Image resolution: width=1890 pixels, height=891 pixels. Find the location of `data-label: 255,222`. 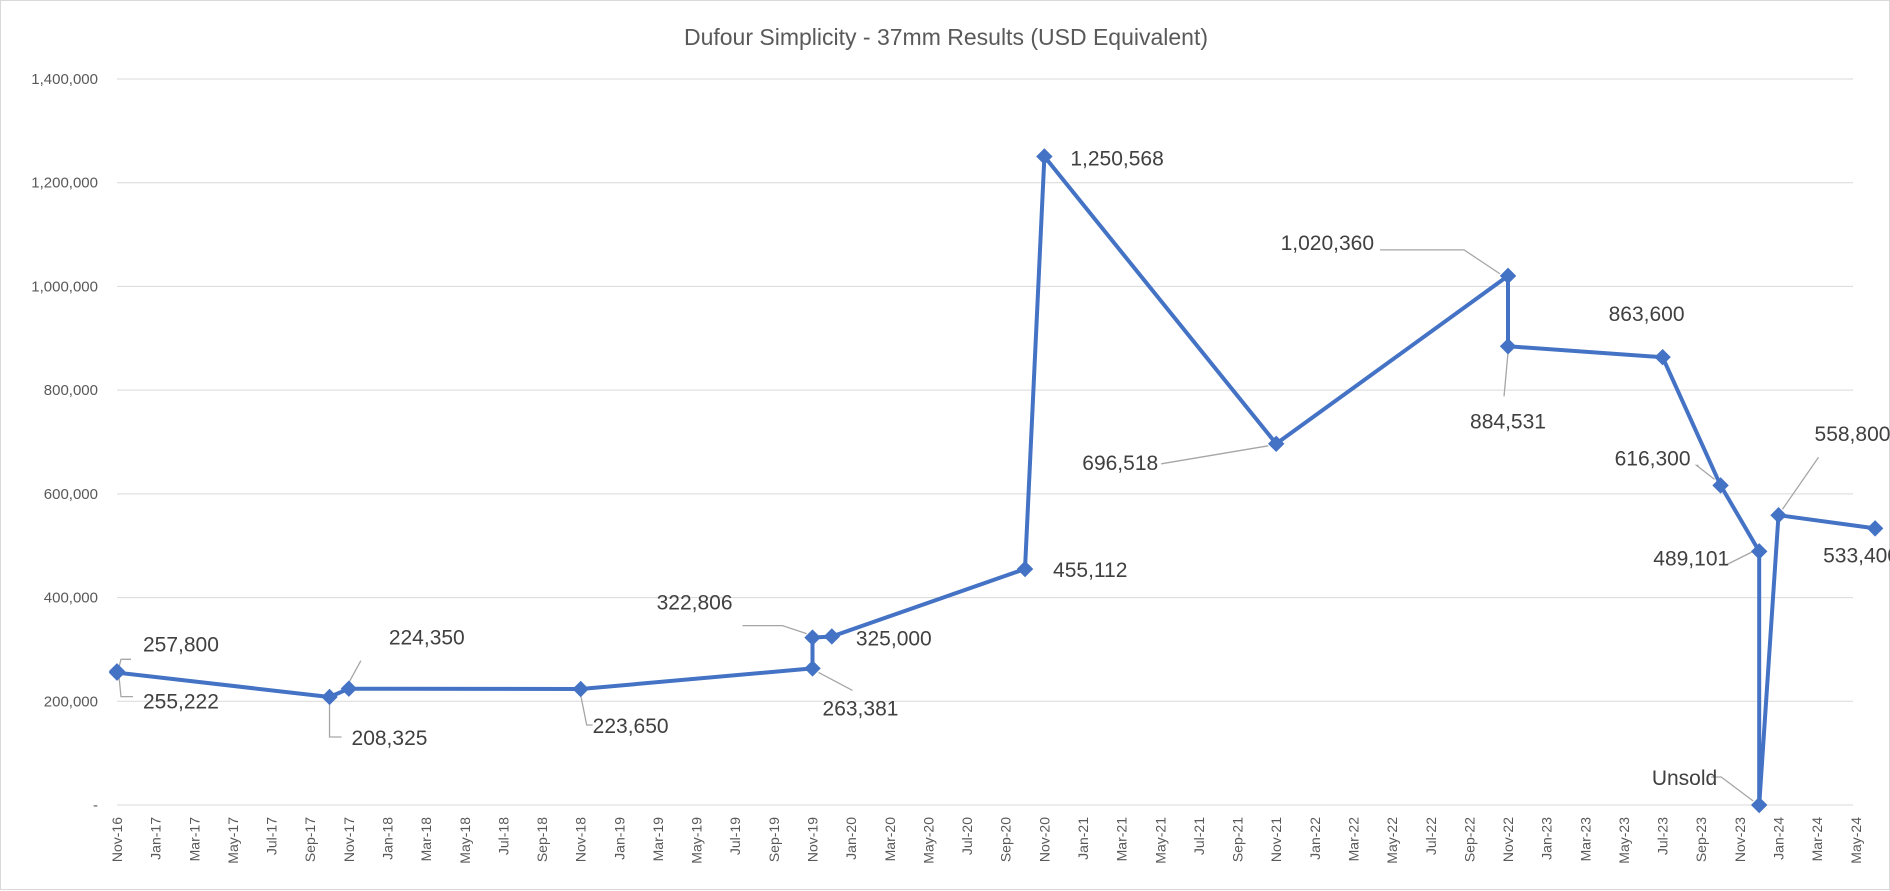

data-label: 255,222 is located at coordinates (181, 702).